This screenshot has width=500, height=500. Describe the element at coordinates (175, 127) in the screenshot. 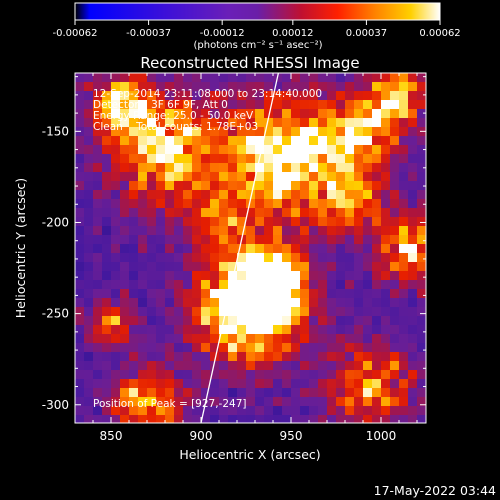

I see `annotation-algorithm: Clean Total counts: 1.78E+03` at that location.